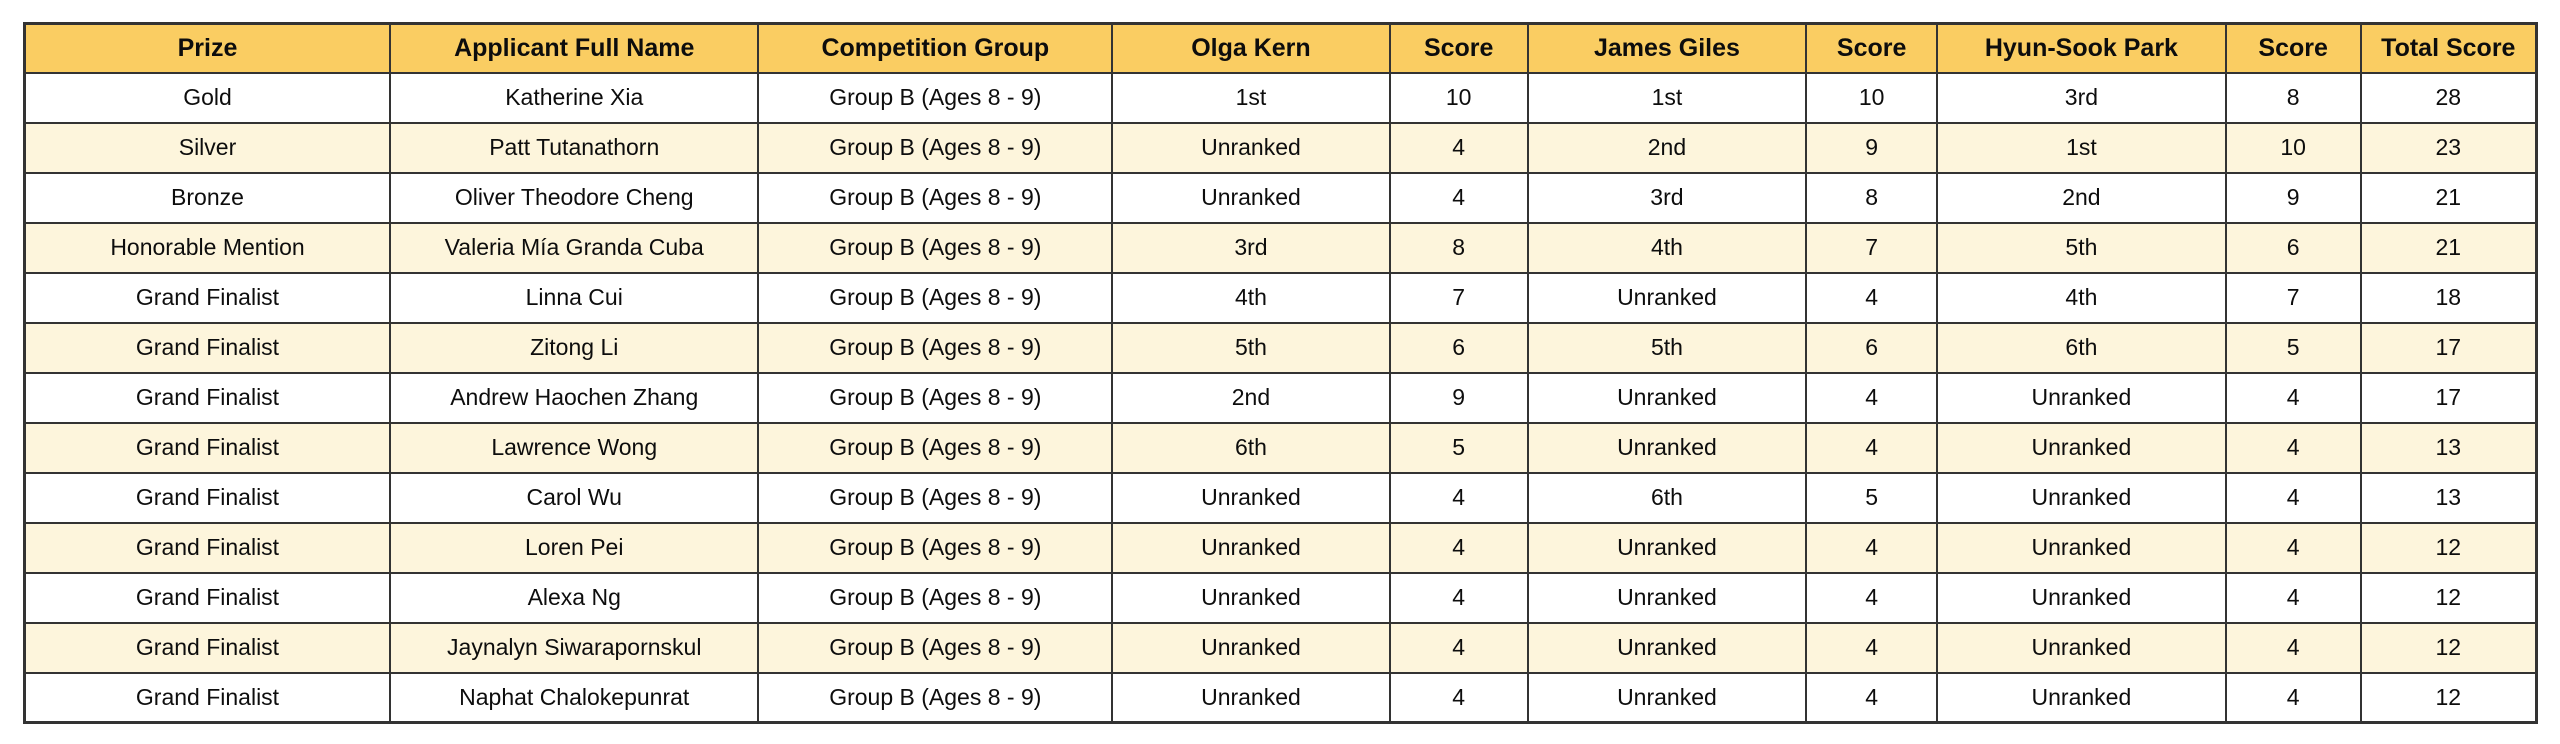  Describe the element at coordinates (2448, 147) in the screenshot. I see `cell-total-score: 23` at that location.